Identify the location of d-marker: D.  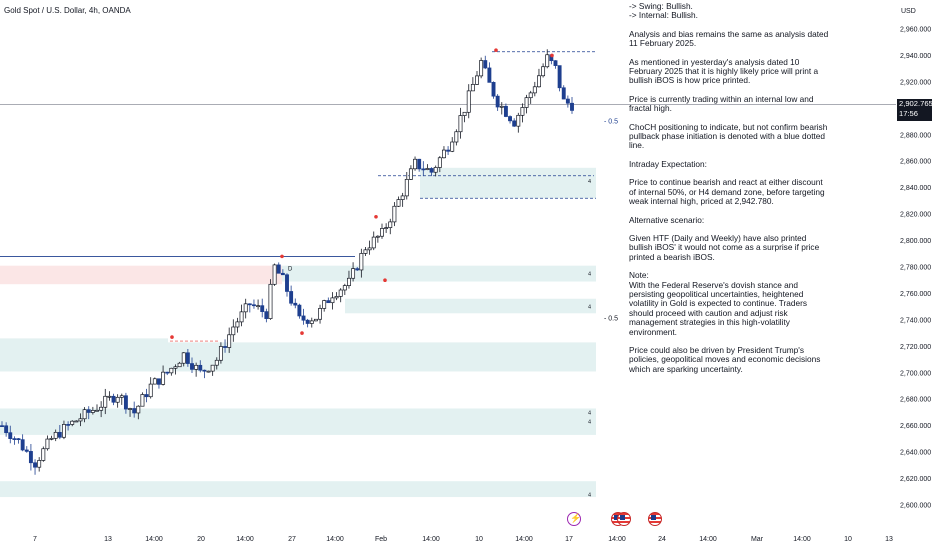
(290, 269).